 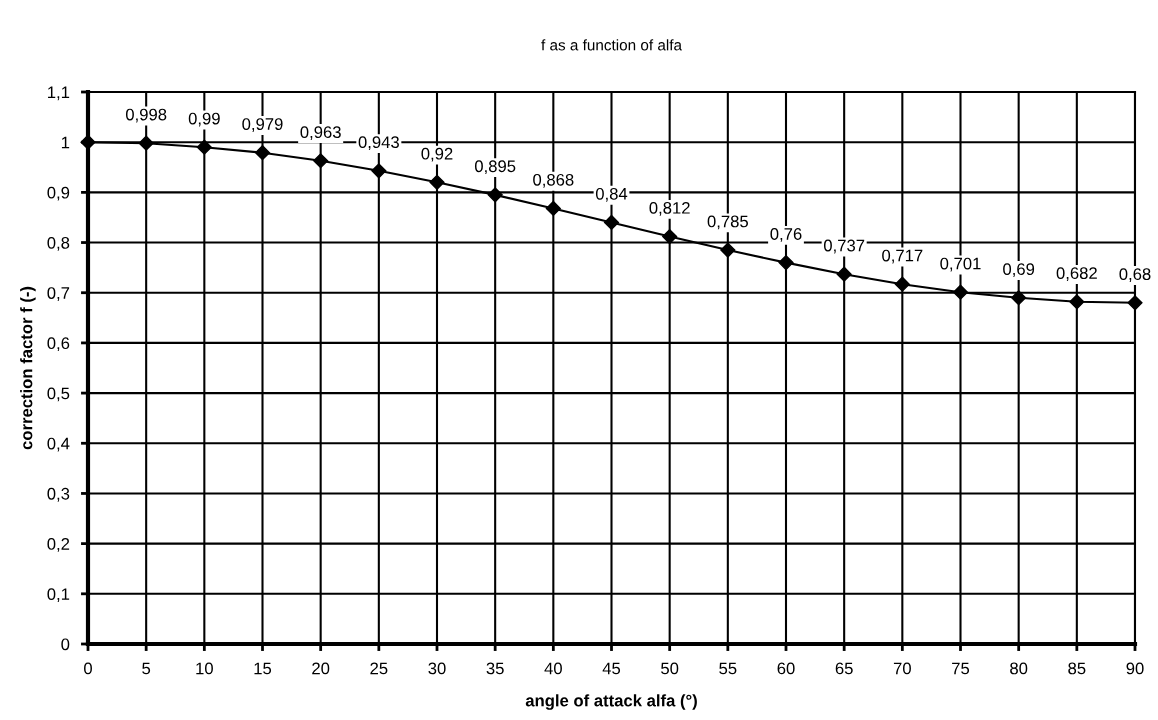 What do you see at coordinates (1019, 270) in the screenshot?
I see `data-label: 0,69` at bounding box center [1019, 270].